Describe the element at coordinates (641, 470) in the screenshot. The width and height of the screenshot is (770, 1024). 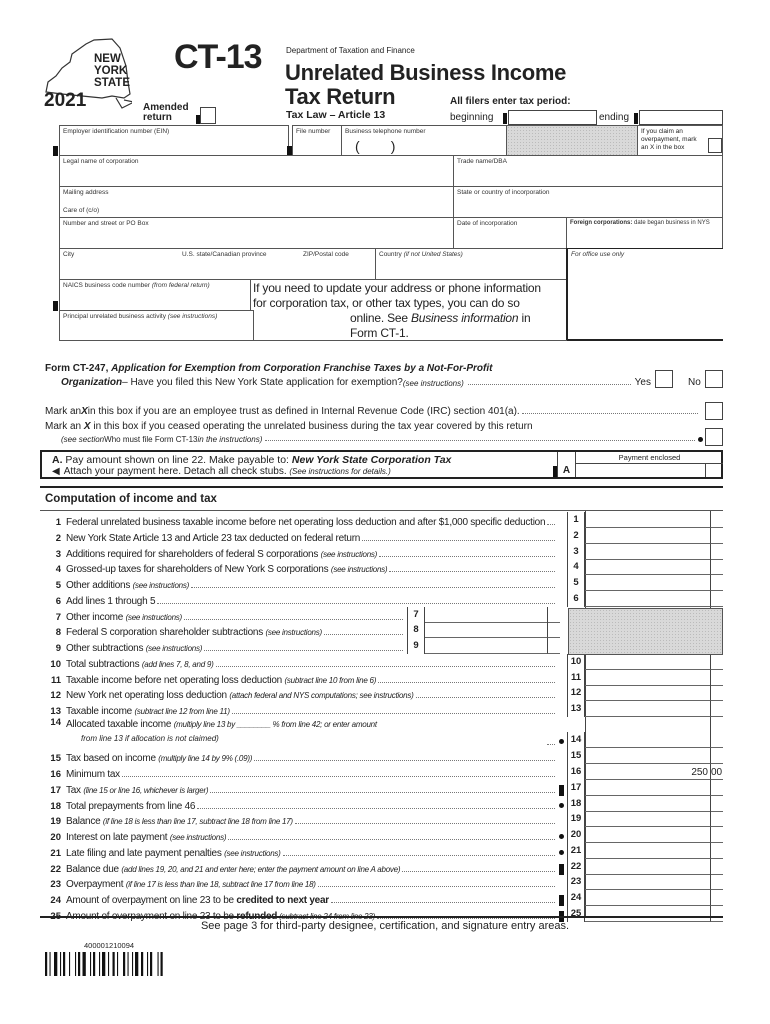
I see `payment-amount-input` at that location.